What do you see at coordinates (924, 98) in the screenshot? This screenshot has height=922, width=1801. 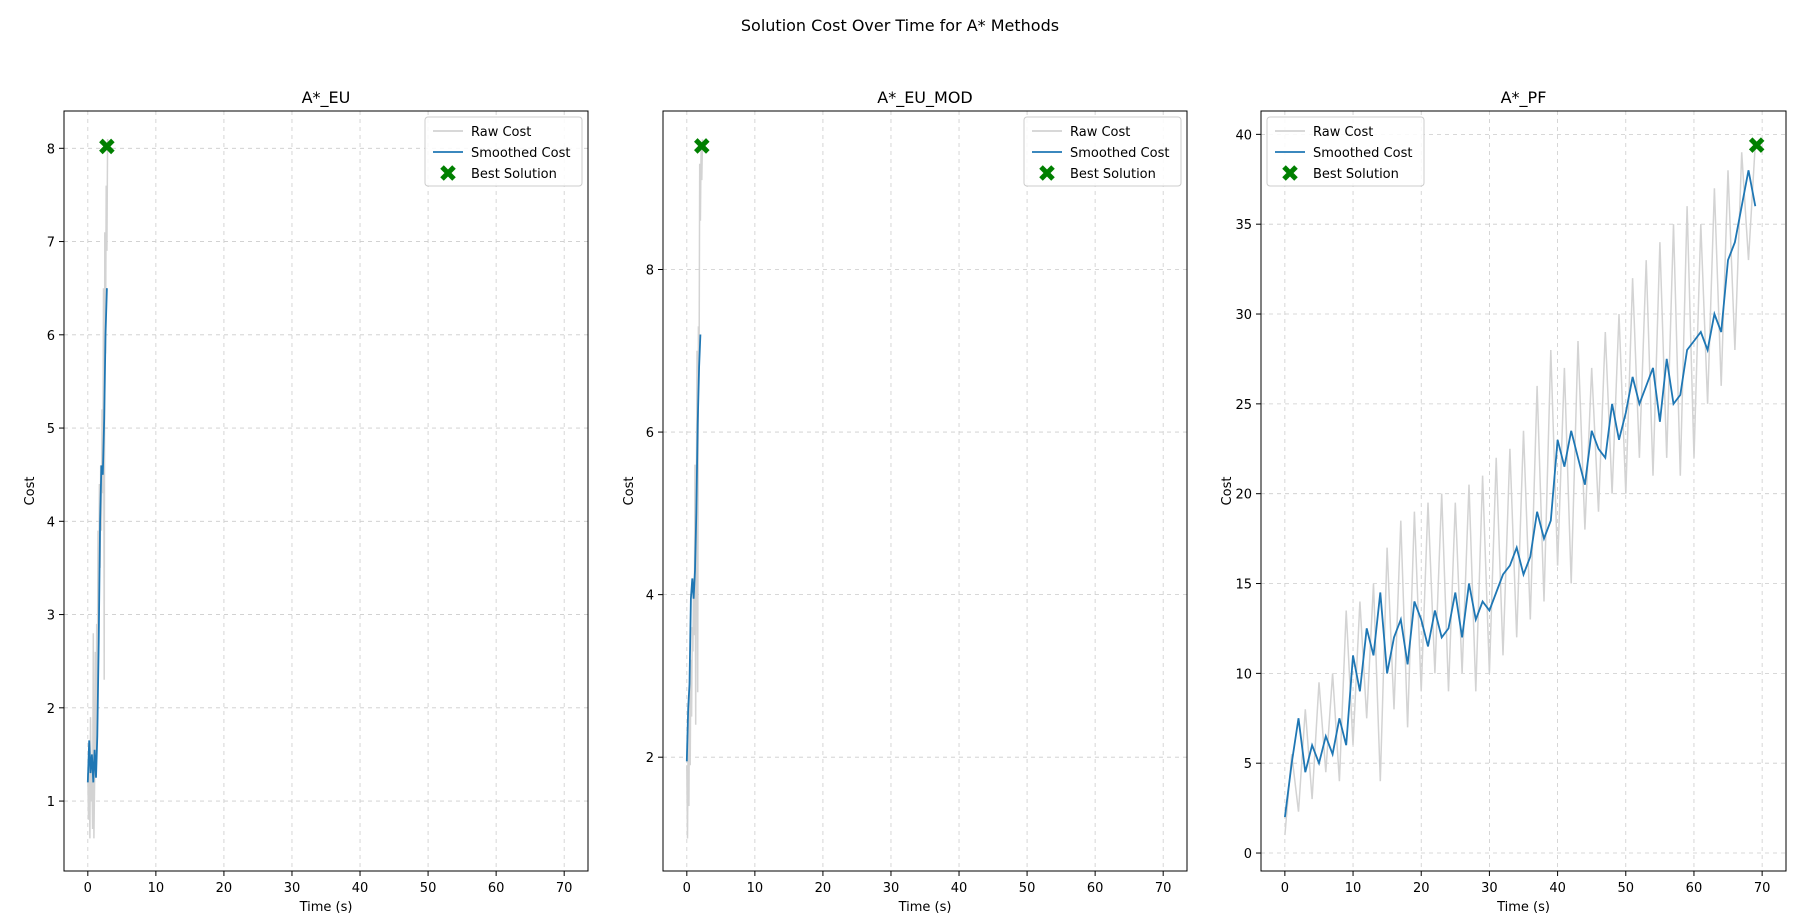 I see `panel-title: A*_EU_MOD` at bounding box center [924, 98].